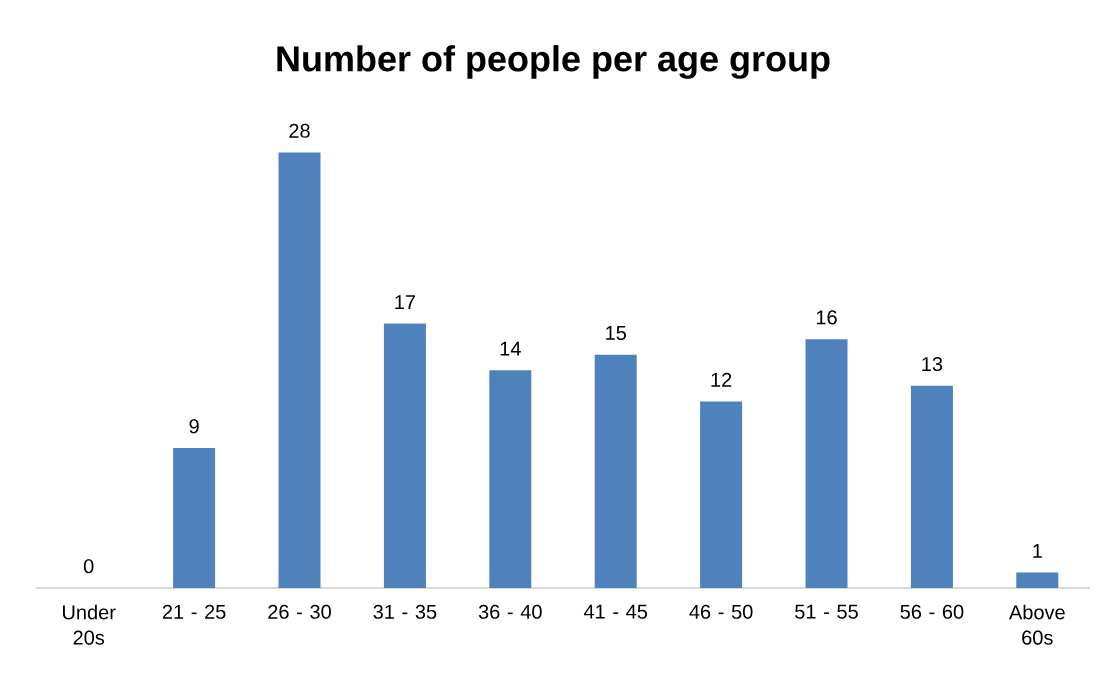 This screenshot has height=683, width=1106. Describe the element at coordinates (405, 302) in the screenshot. I see `data-label: 17` at that location.